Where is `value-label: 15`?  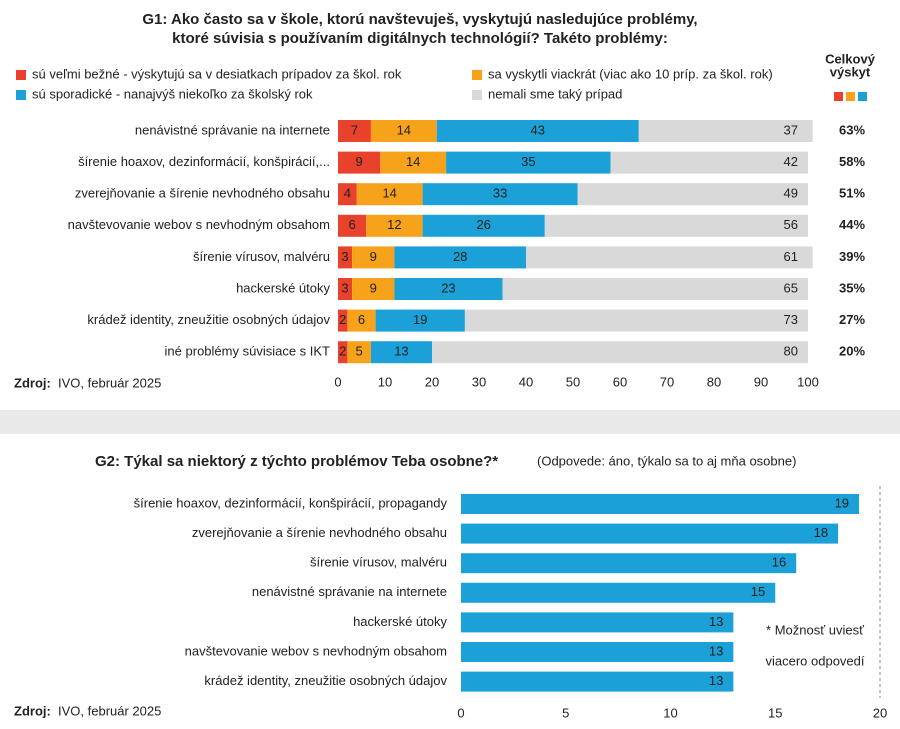 value-label: 15 is located at coordinates (758, 591).